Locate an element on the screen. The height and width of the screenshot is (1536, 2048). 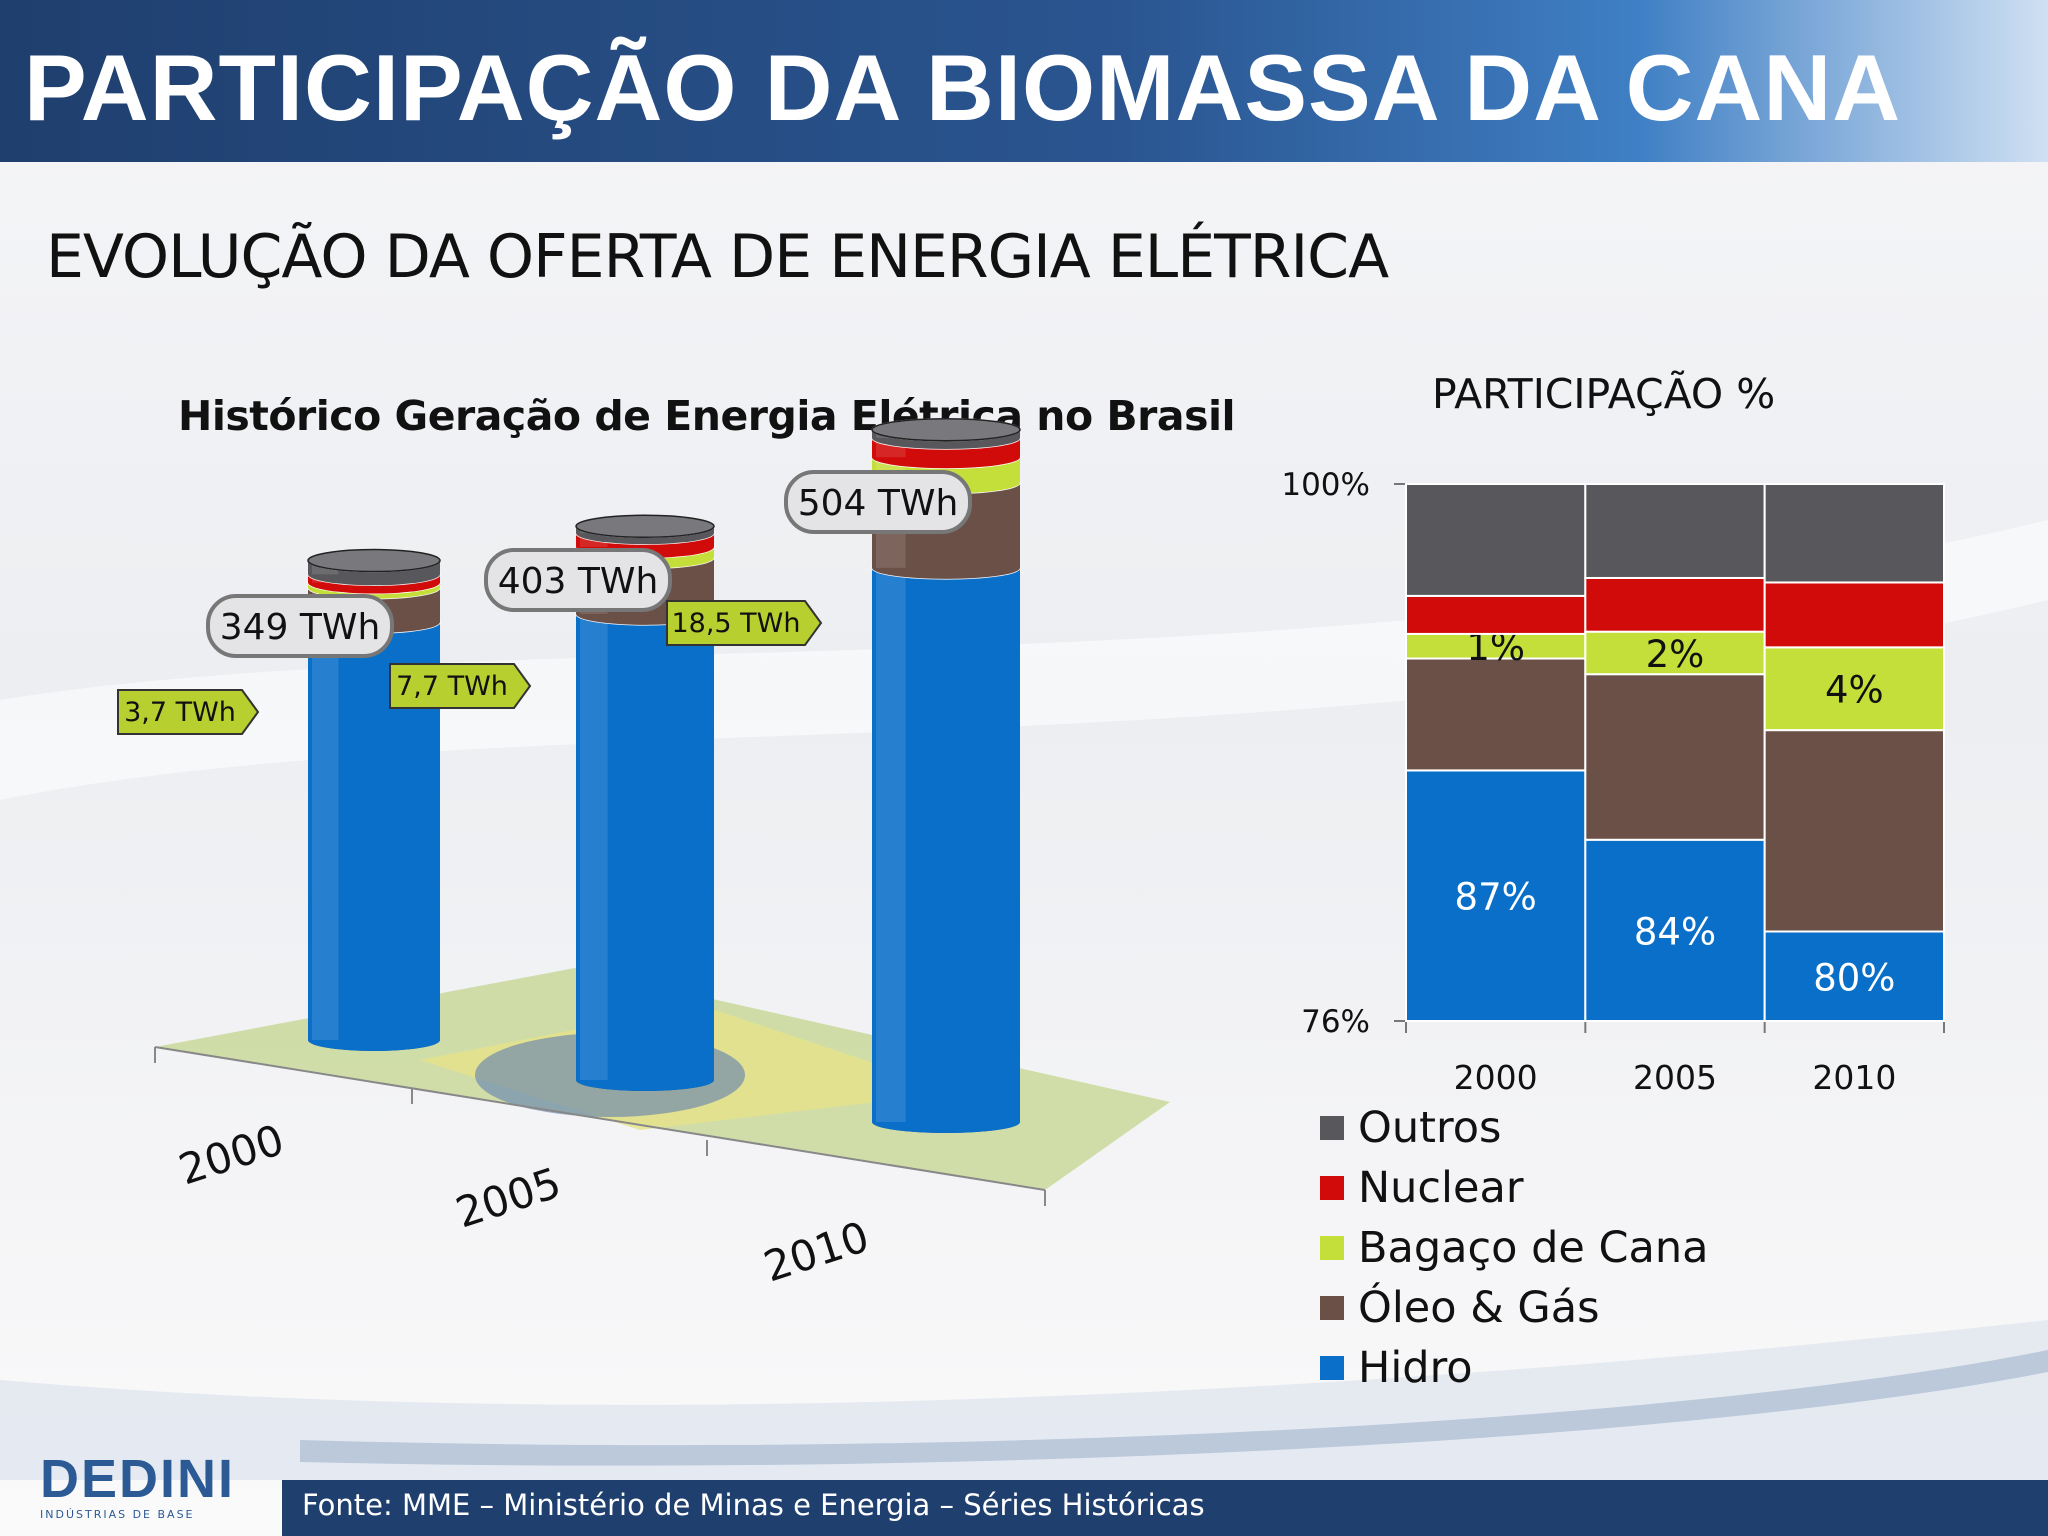
segment-data-label: 80% is located at coordinates (1854, 977).